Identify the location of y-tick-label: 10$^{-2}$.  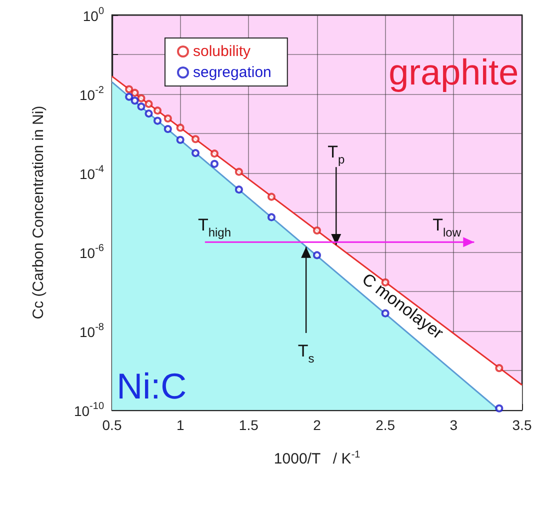
(92, 94).